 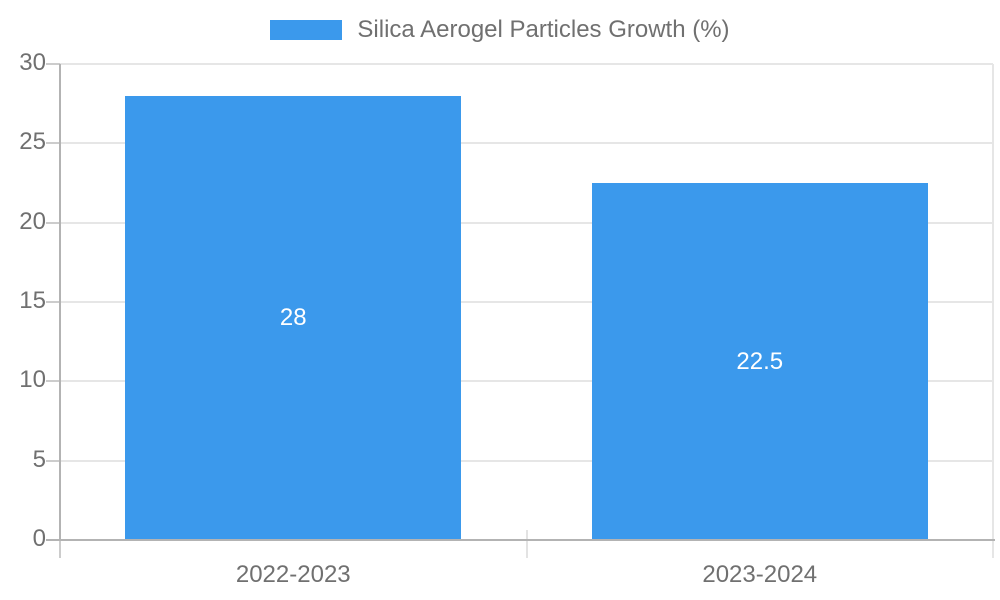 I want to click on y-axis-tick-label: 0, so click(x=39, y=539).